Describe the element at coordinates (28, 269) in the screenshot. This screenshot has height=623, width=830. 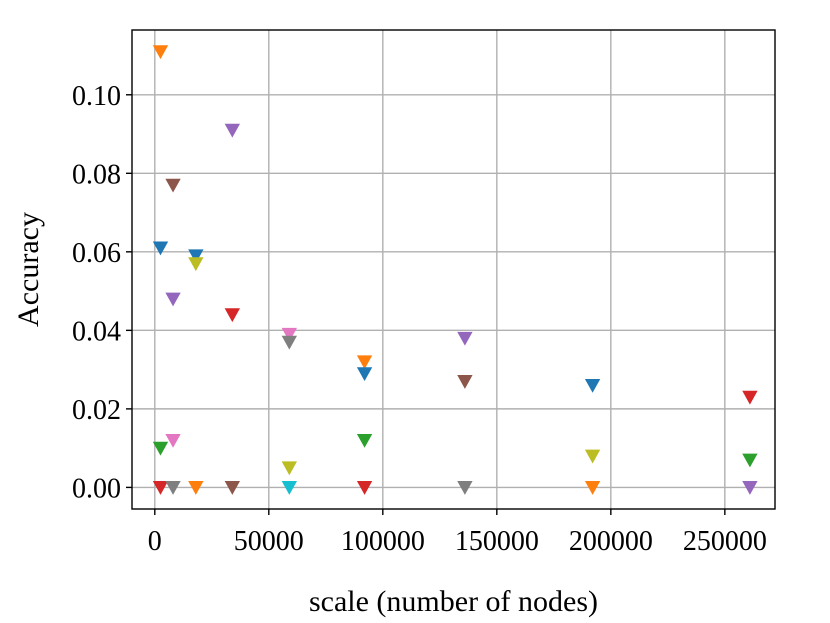
I see `y-axis-label: Accuracy` at that location.